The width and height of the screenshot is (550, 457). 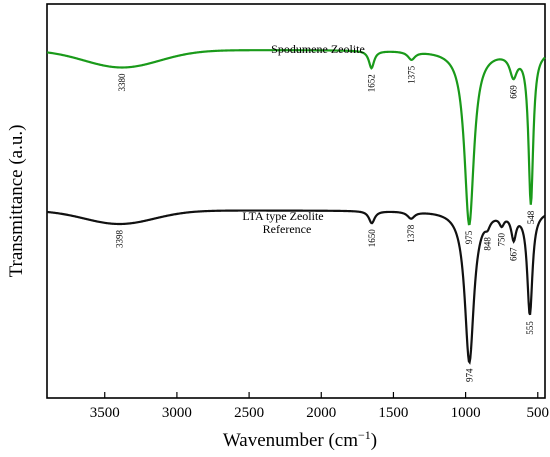 What do you see at coordinates (318, 49) in the screenshot?
I see `series-label-spodumene: Spodumene Zeolite` at bounding box center [318, 49].